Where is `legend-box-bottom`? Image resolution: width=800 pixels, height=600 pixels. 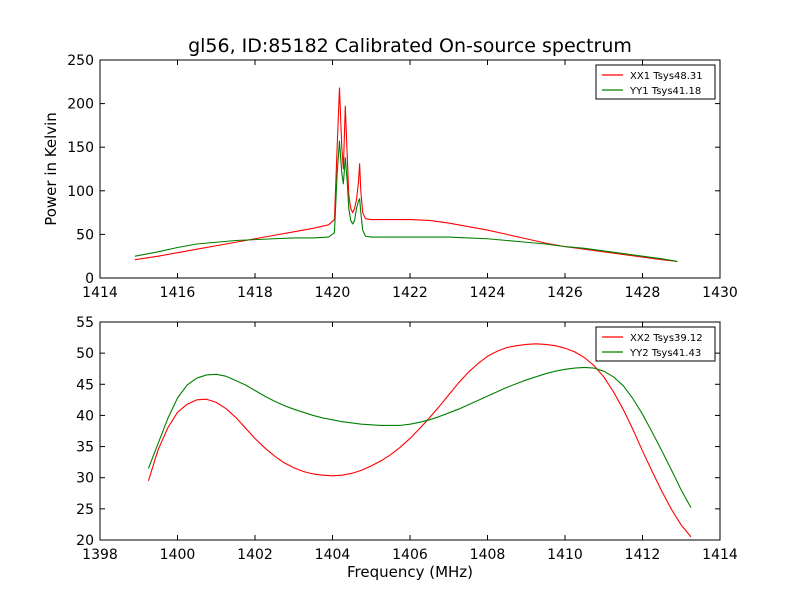
legend-box-bottom is located at coordinates (655, 344).